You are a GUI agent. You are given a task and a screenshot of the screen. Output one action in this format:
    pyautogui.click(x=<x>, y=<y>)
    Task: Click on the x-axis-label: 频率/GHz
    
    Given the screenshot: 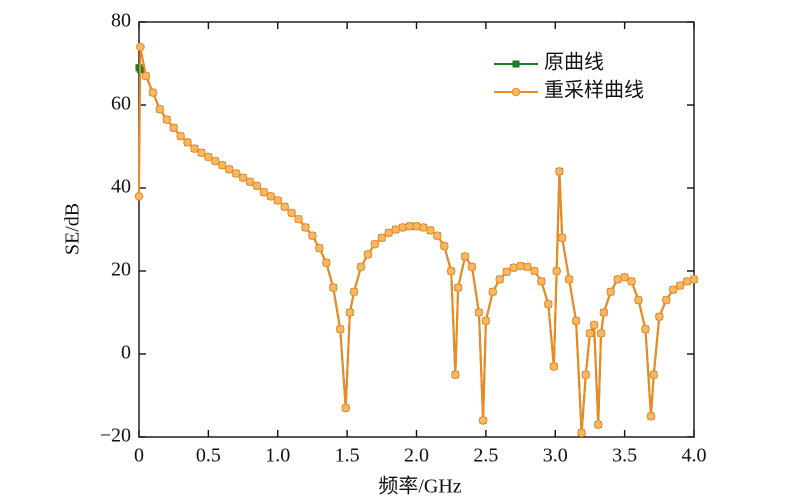 What is the action you would take?
    pyautogui.click(x=419, y=486)
    